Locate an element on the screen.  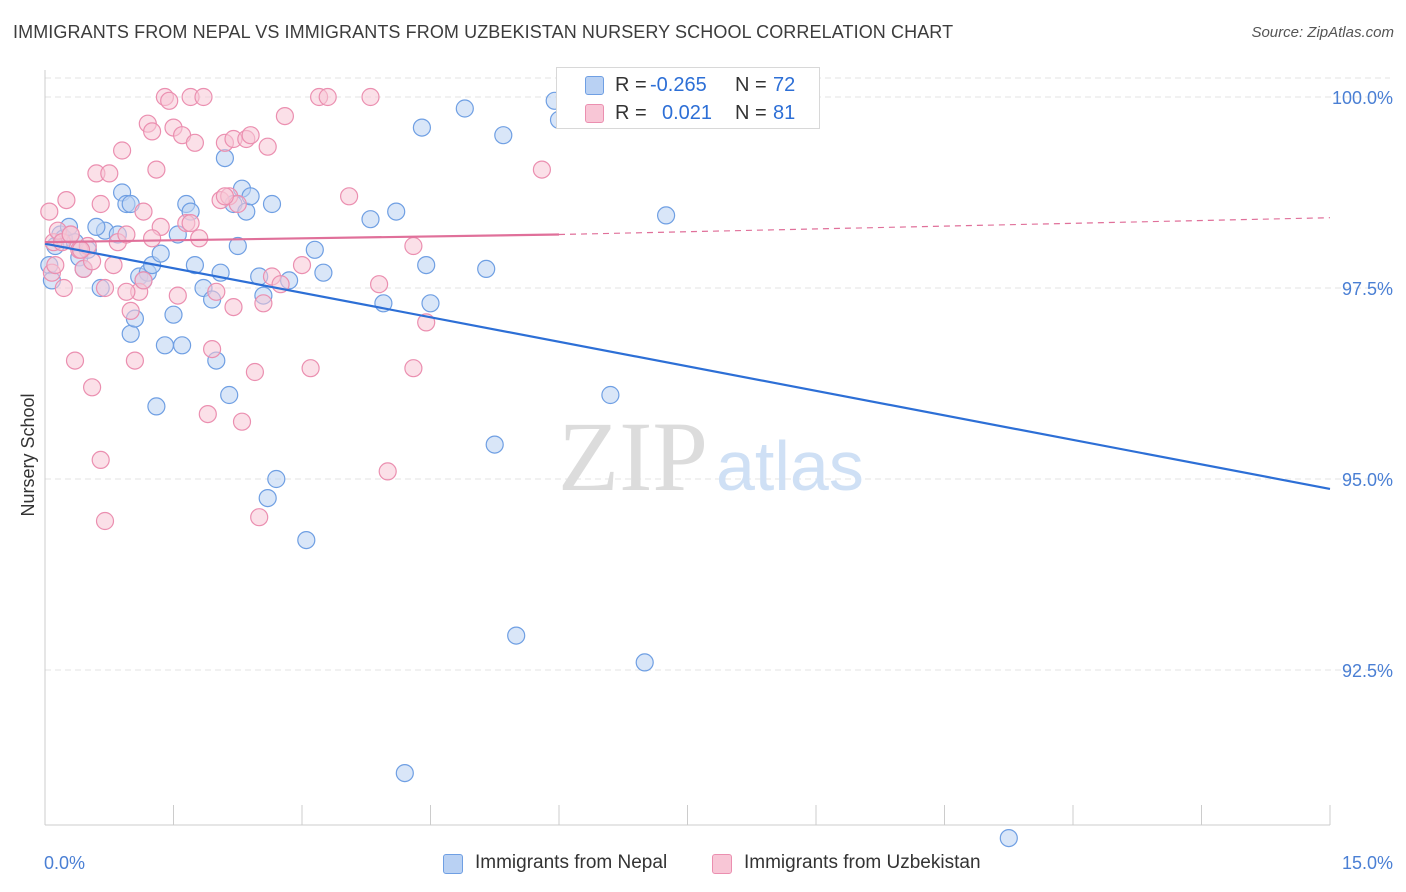
x-tick-label-min: 0.0% is located at coordinates (64, 863).